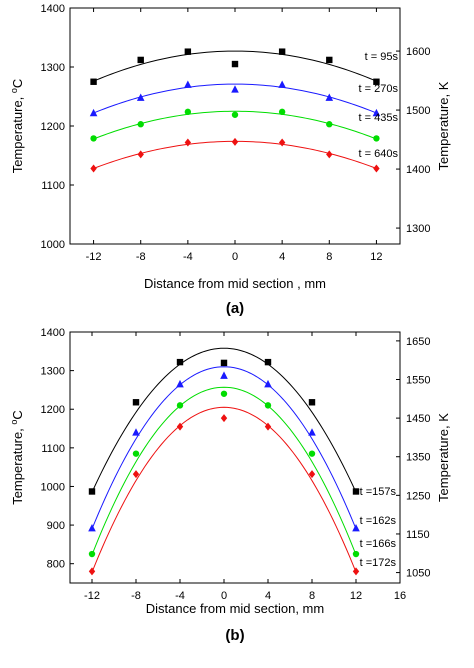 Image resolution: width=474 pixels, height=668 pixels. What do you see at coordinates (235, 608) in the screenshot?
I see `x-axis-label: Distance from mid section, mm` at bounding box center [235, 608].